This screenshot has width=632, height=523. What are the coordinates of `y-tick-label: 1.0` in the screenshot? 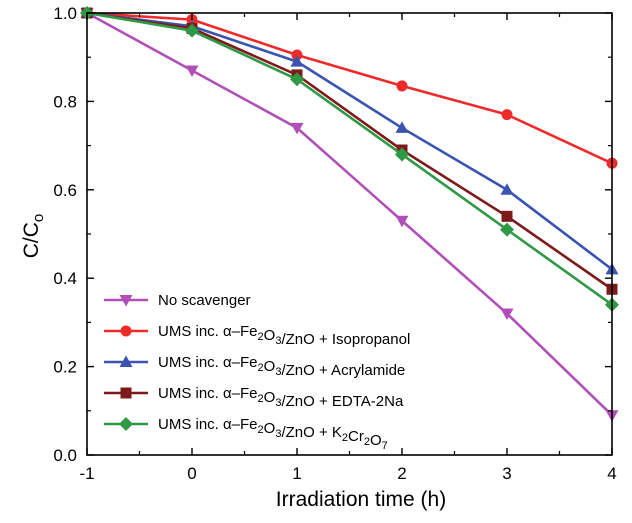 It's located at (65, 13).